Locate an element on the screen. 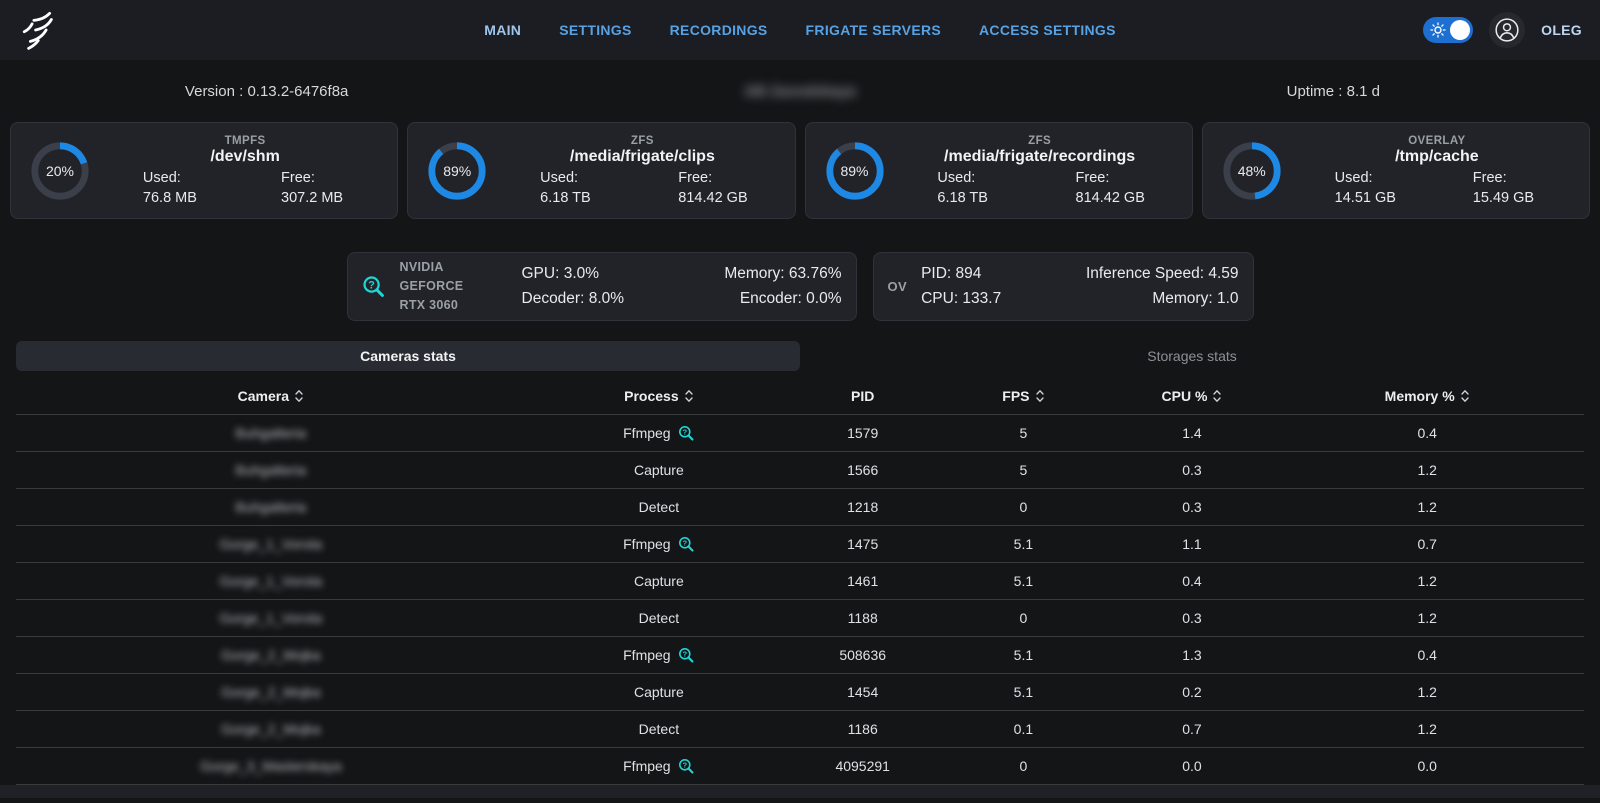 The height and width of the screenshot is (803, 1600). cpu-value: 0.2 is located at coordinates (1192, 692).